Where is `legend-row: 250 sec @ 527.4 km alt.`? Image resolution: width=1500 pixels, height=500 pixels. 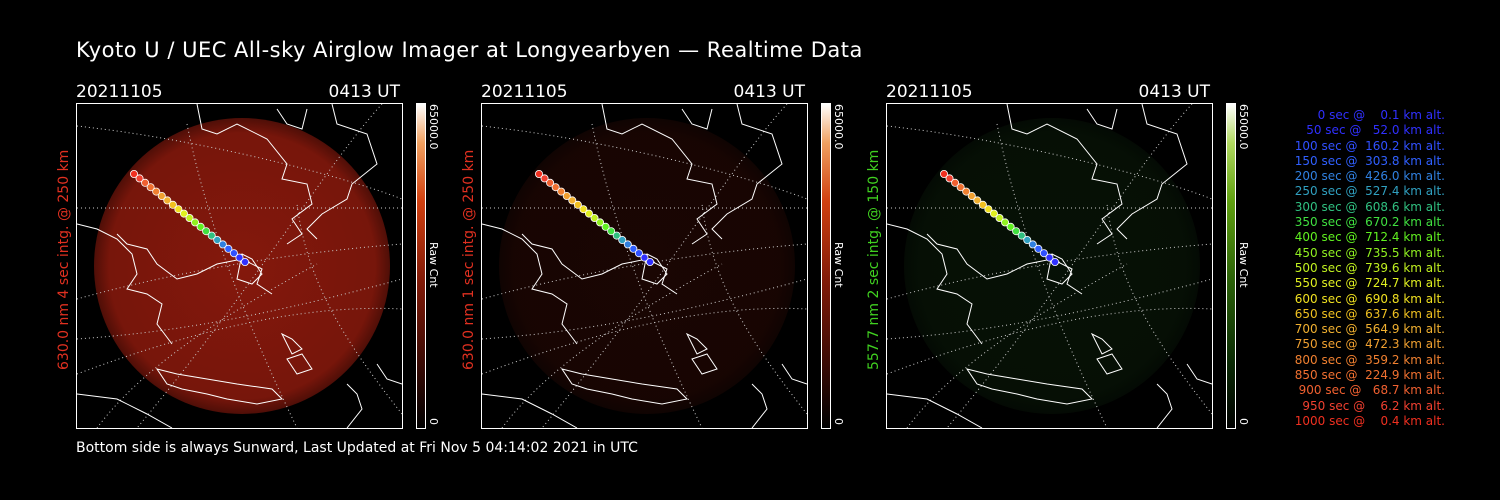 legend-row: 250 sec @ 527.4 km alt. is located at coordinates (1367, 191).